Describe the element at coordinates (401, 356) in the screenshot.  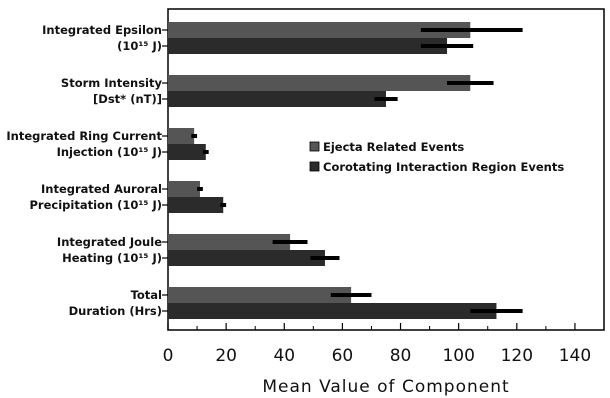
I see `x-tick-label: 80` at that location.